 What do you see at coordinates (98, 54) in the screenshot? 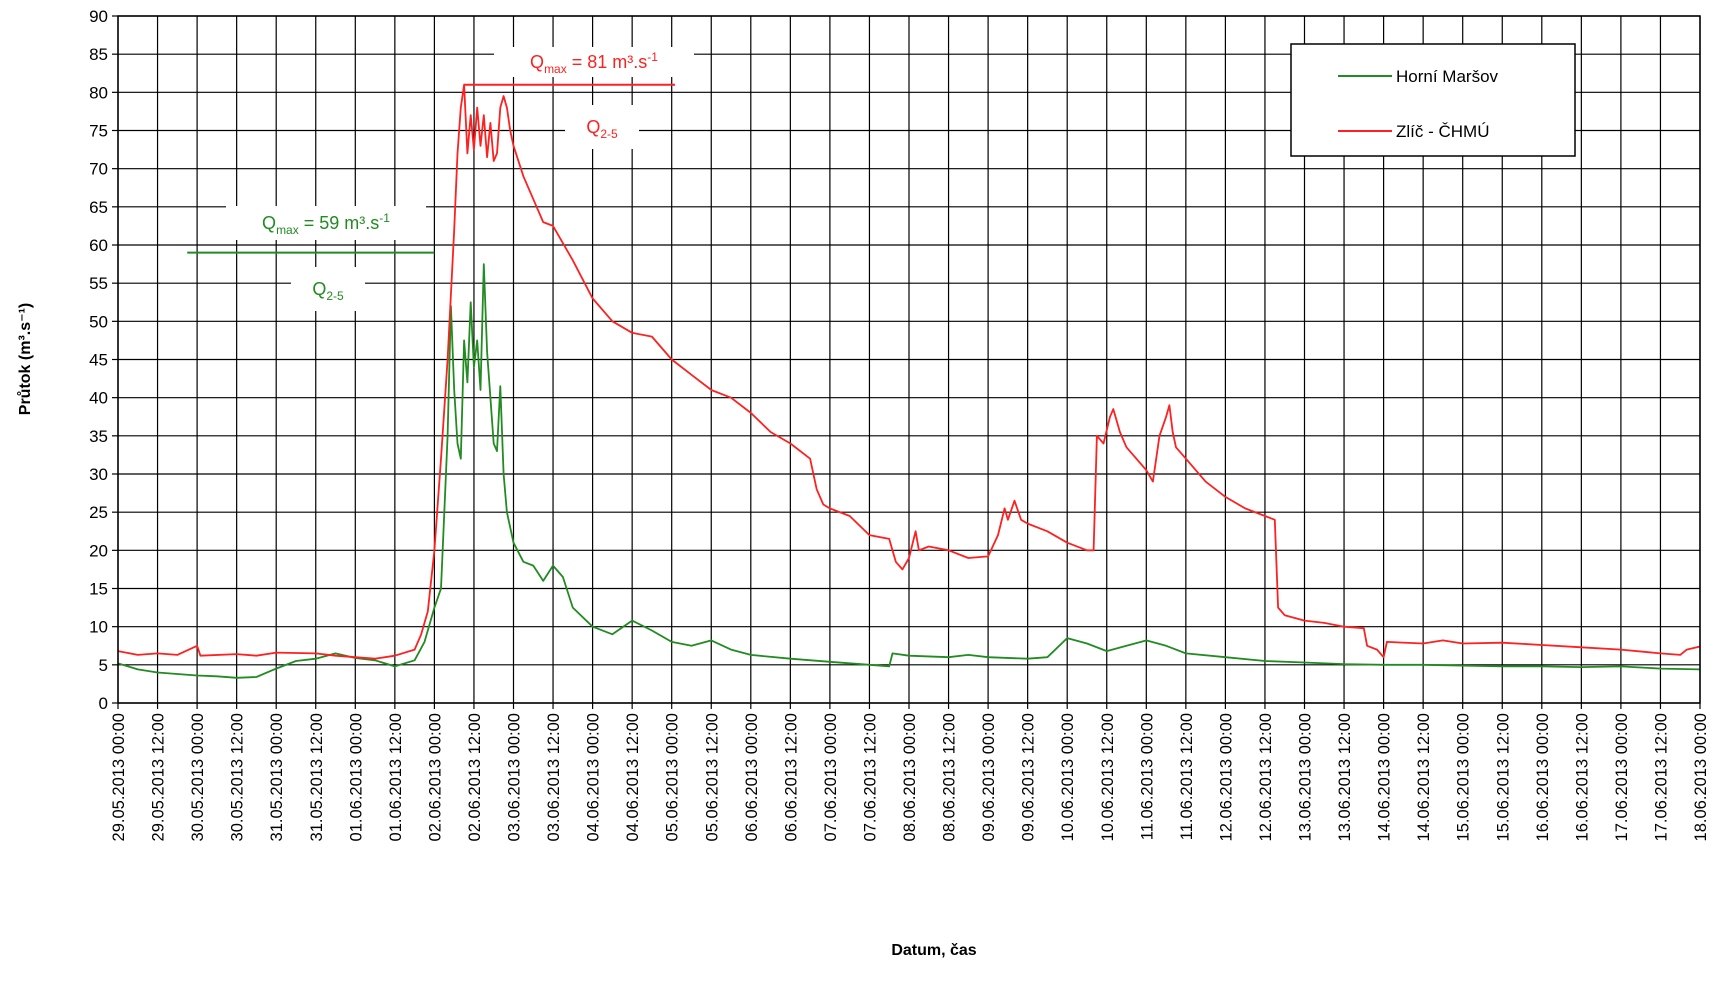
I see `y-tick-label: 85` at bounding box center [98, 54].